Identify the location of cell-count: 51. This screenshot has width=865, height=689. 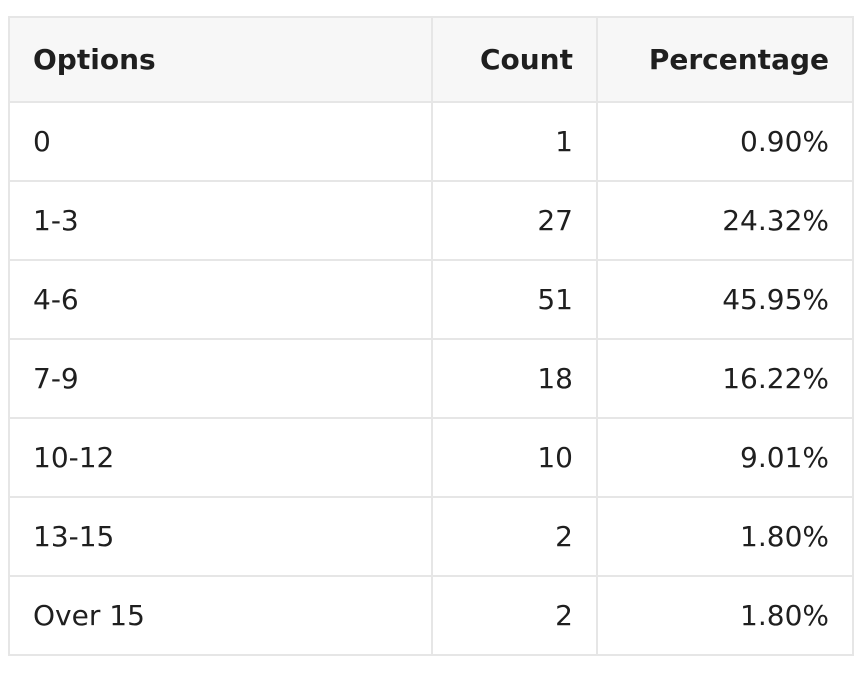
(514, 299).